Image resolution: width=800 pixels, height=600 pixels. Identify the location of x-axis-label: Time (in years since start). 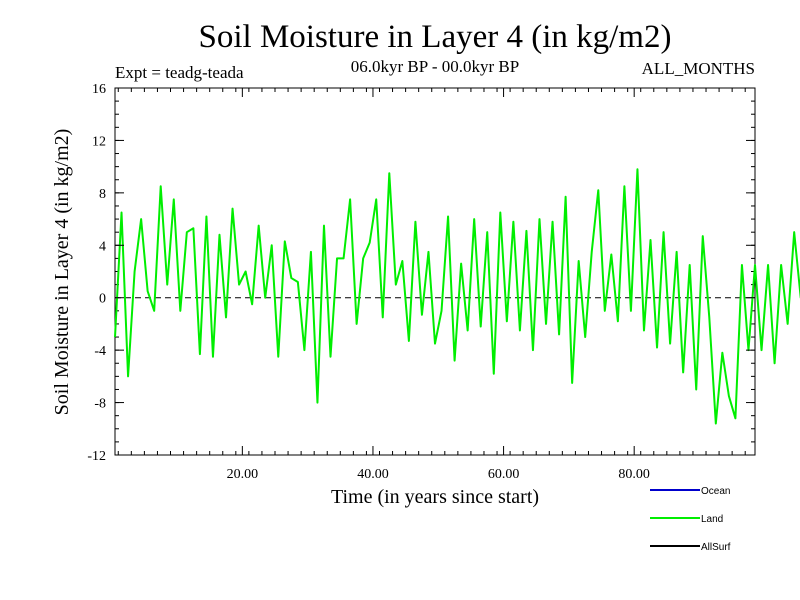
(435, 497).